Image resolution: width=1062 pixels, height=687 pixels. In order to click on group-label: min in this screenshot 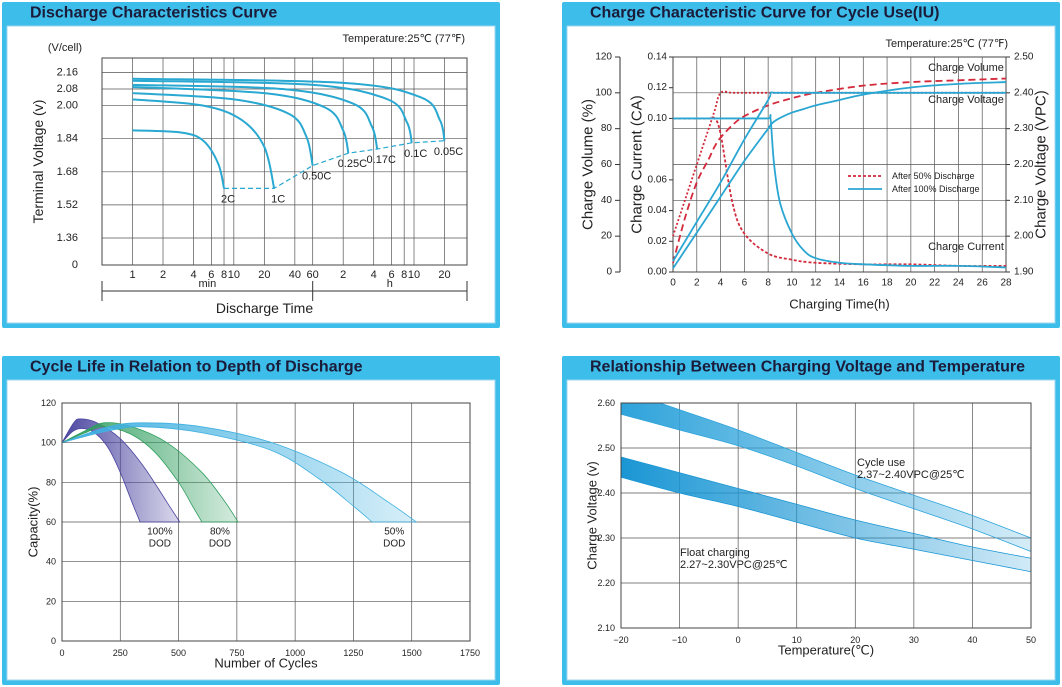, I will do `click(207, 284)`.